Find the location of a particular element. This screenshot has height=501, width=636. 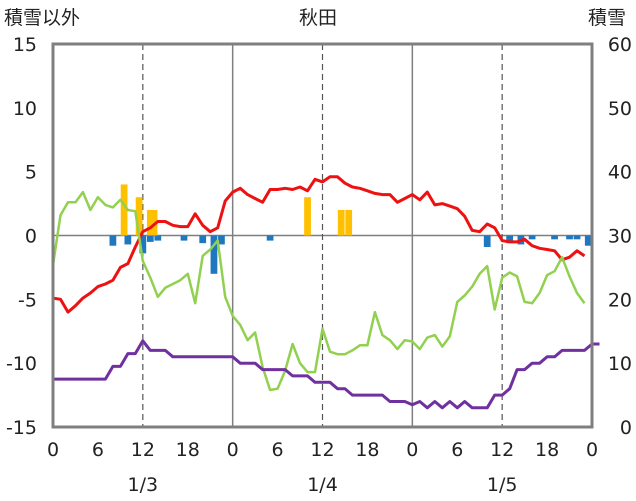

date-label: 1/3 is located at coordinates (143, 485).